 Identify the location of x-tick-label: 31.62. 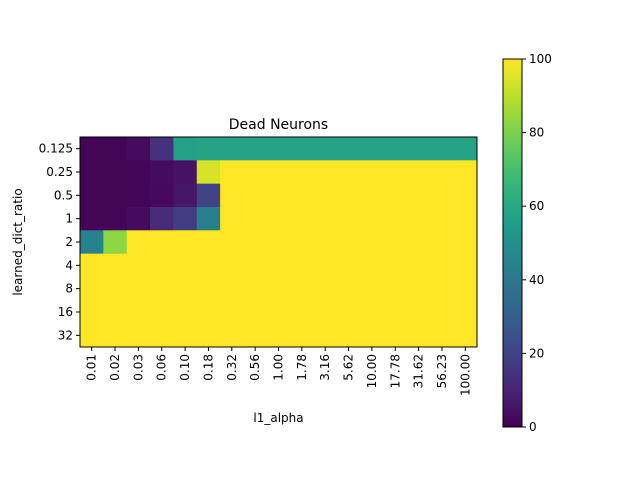
(419, 371).